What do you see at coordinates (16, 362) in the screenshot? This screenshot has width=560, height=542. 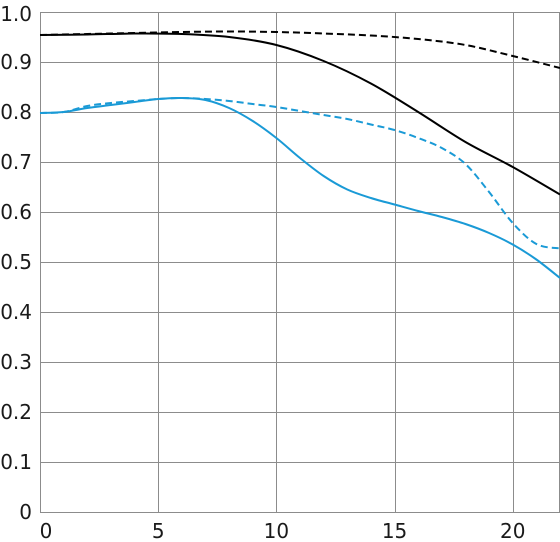 I see `y-tick-label: 0.3` at bounding box center [16, 362].